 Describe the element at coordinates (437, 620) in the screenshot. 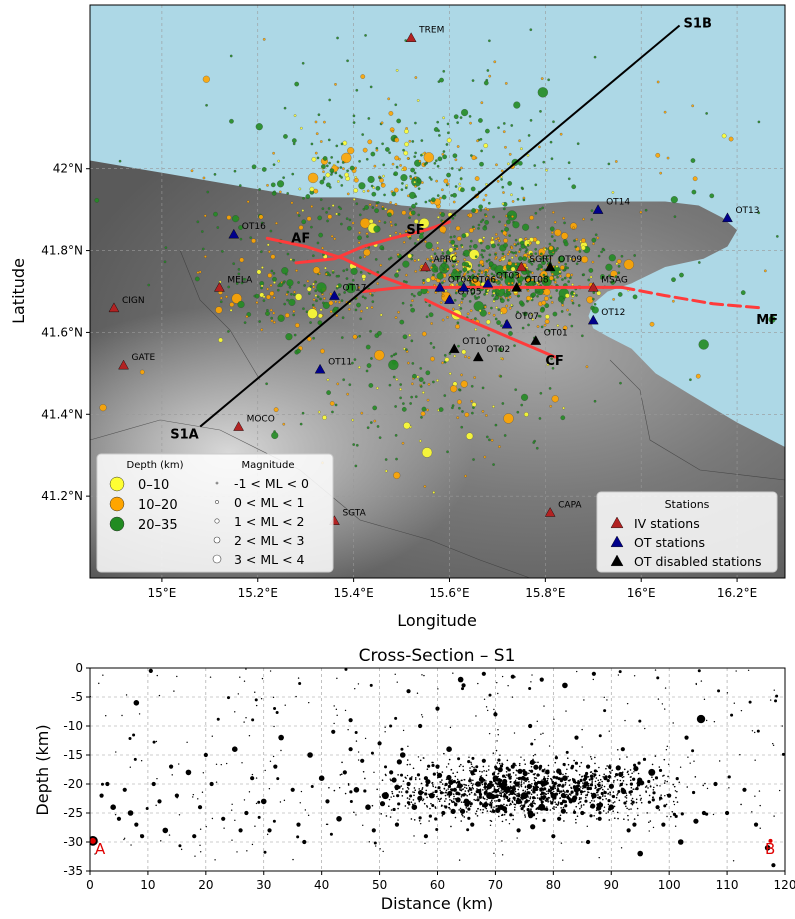

I see `map-xlabel: Longitude` at that location.